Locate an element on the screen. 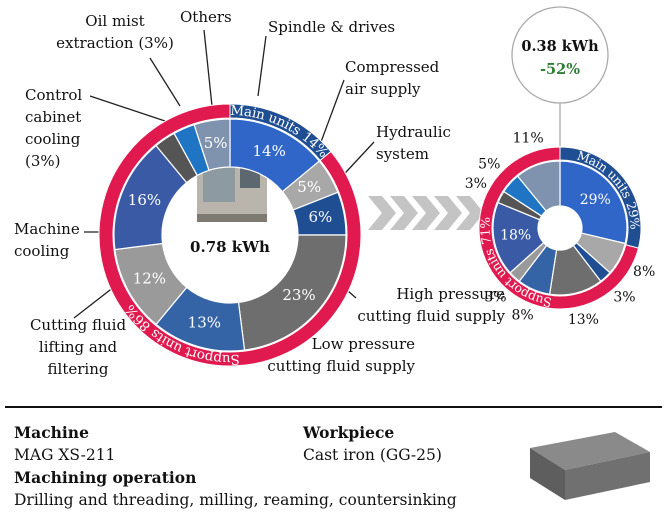 This screenshot has height=518, width=667. workpiece-image is located at coordinates (590, 466).